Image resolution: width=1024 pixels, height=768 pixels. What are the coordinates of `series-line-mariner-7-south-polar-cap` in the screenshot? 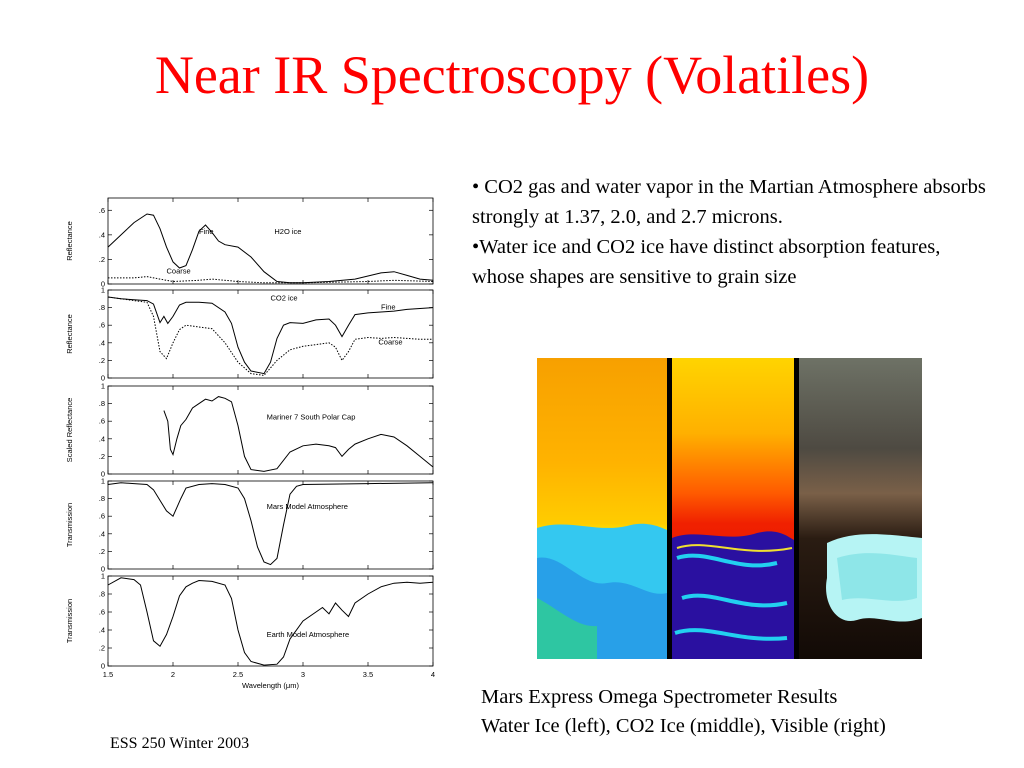 It's located at (298, 434).